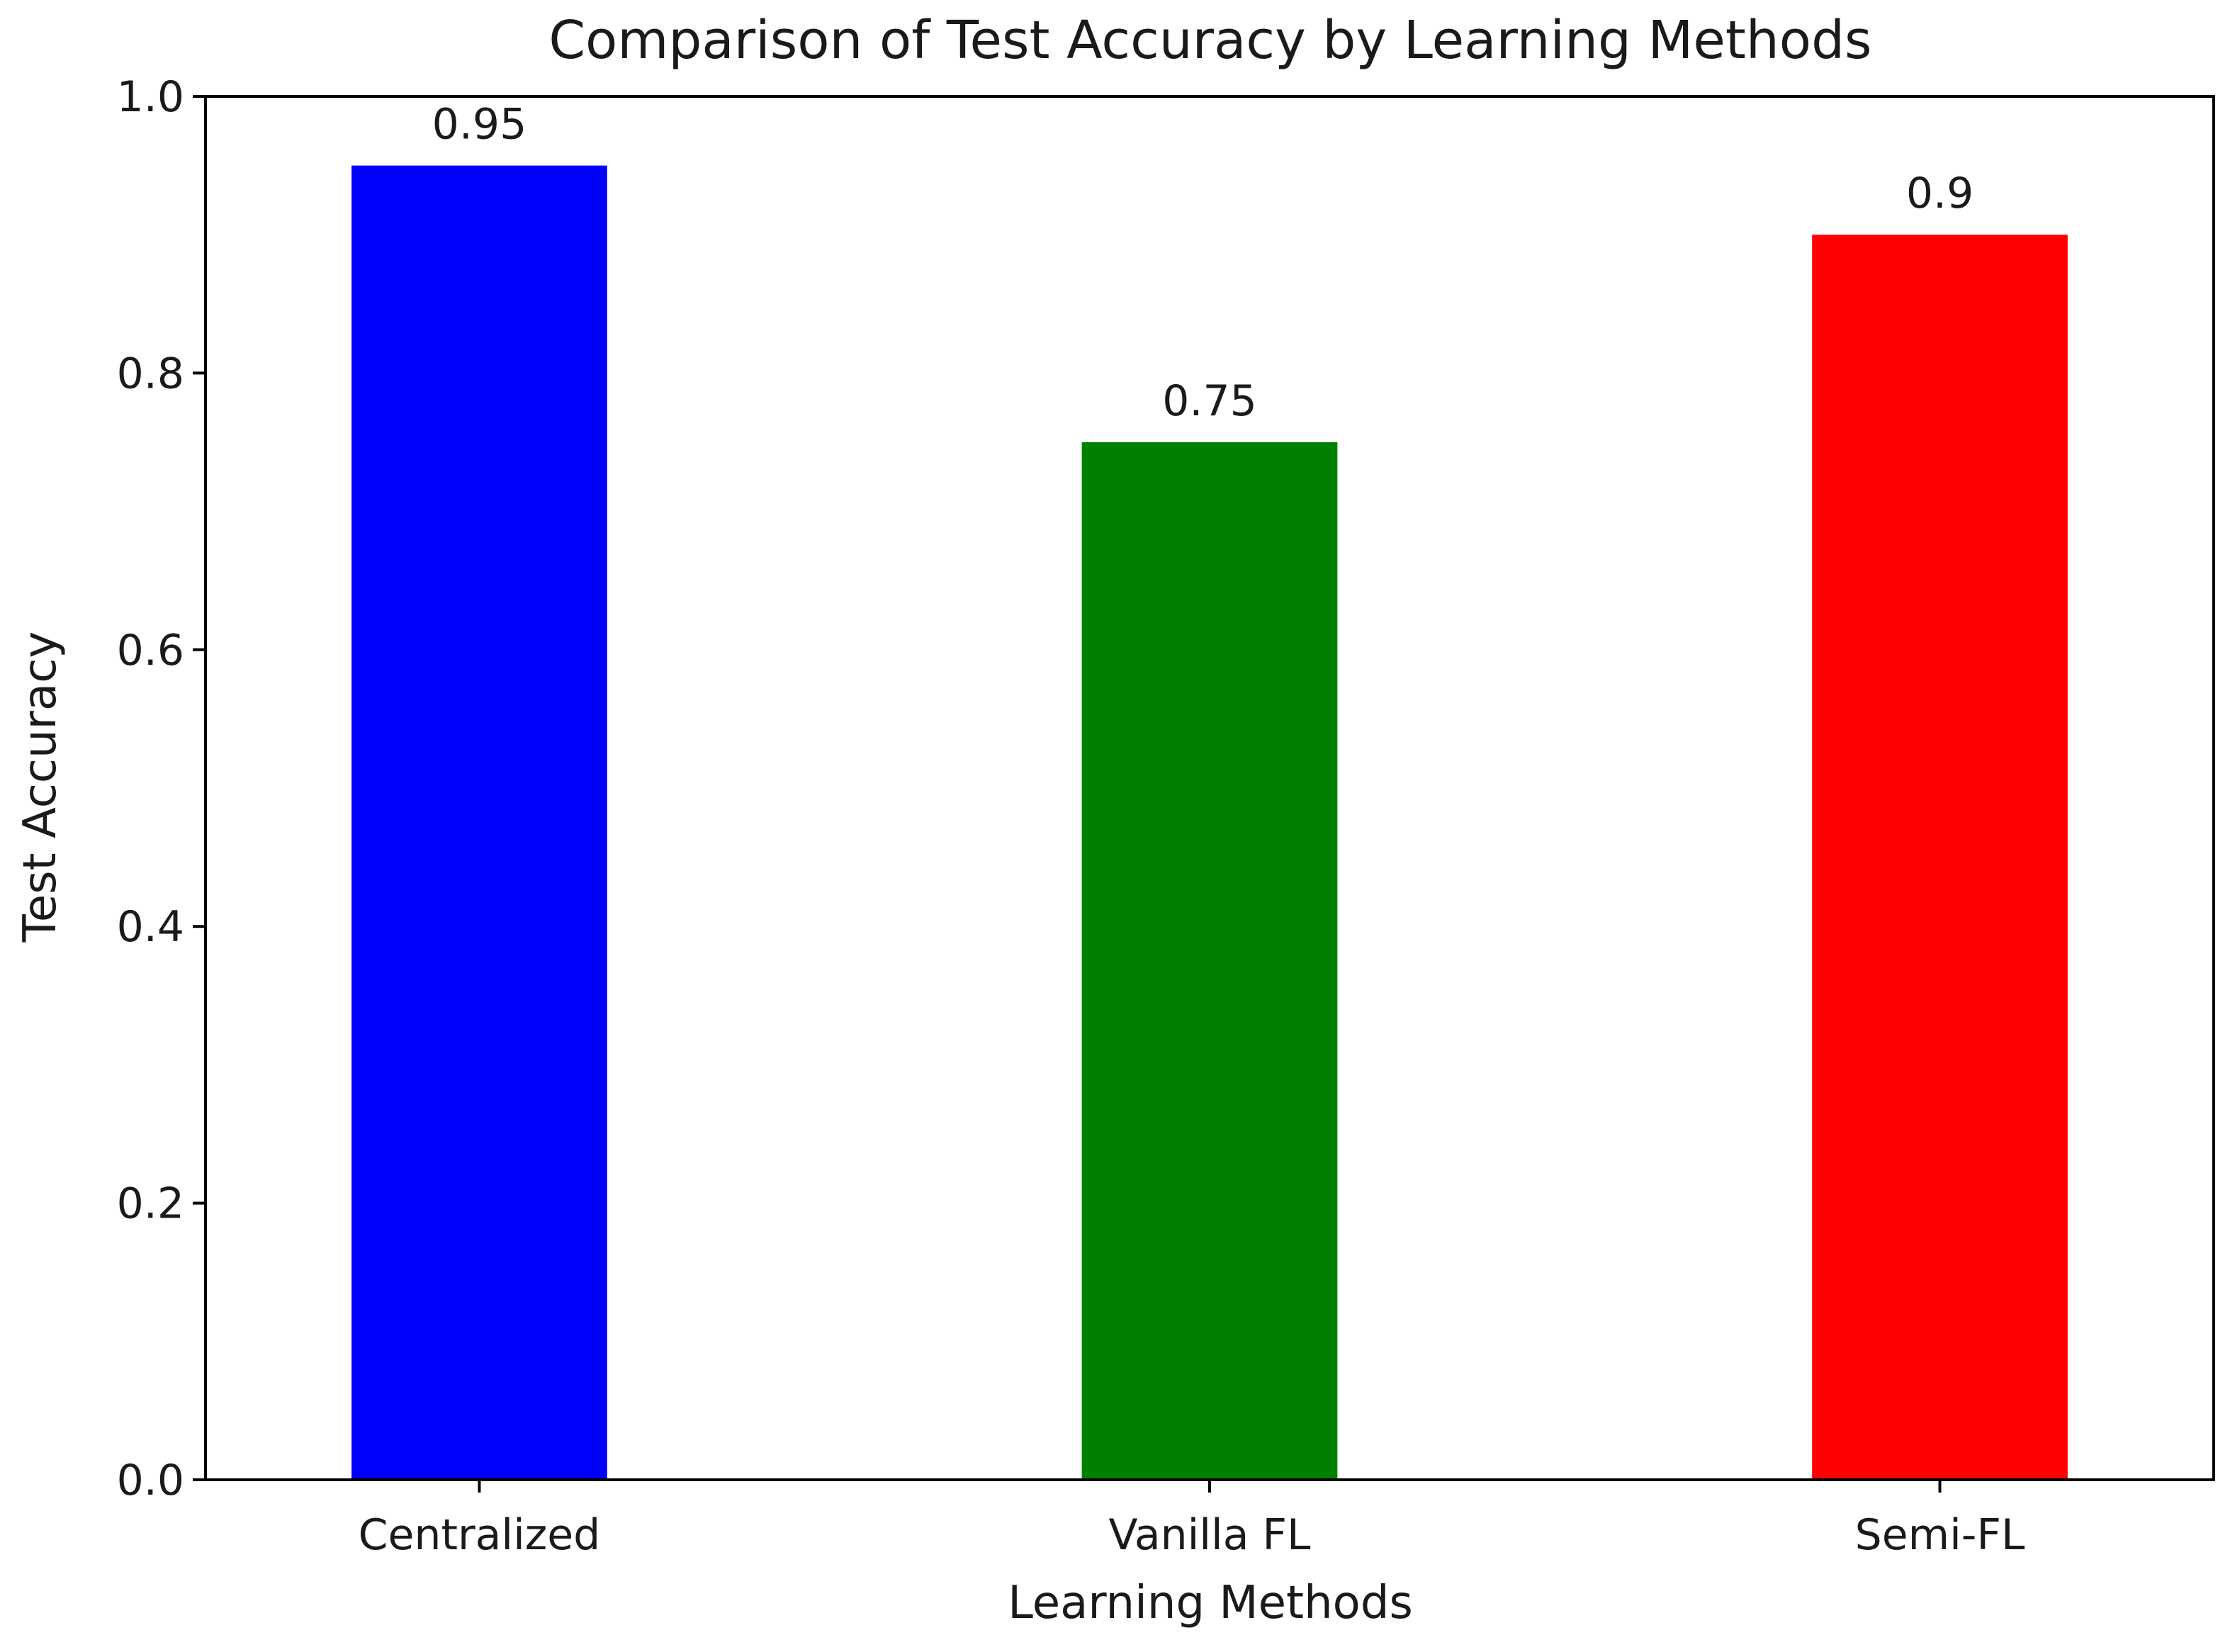 The image size is (2230, 1652). Describe the element at coordinates (151, 373) in the screenshot. I see `y-tick-label: 0.8` at that location.